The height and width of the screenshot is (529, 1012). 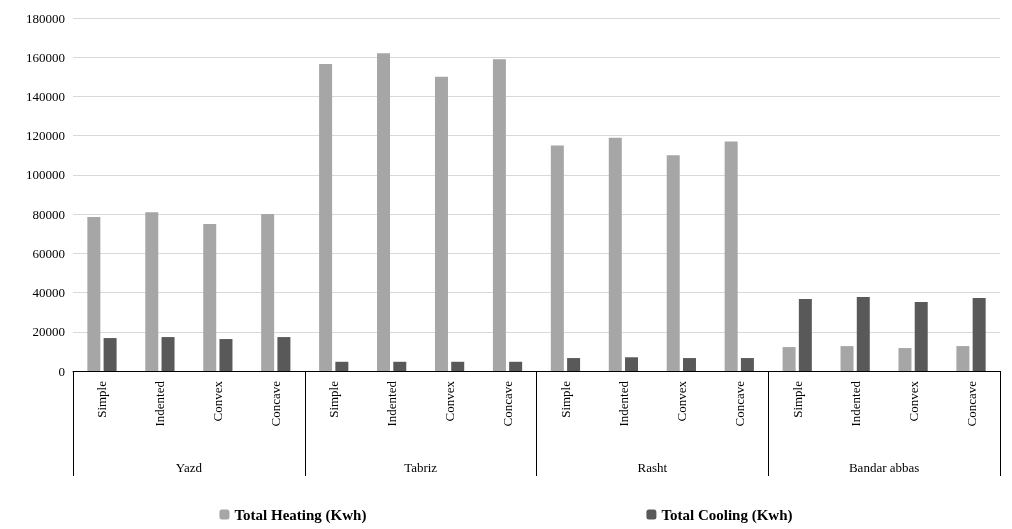 What do you see at coordinates (727, 515) in the screenshot?
I see `legend-label: Total Cooling (Kwh)` at bounding box center [727, 515].